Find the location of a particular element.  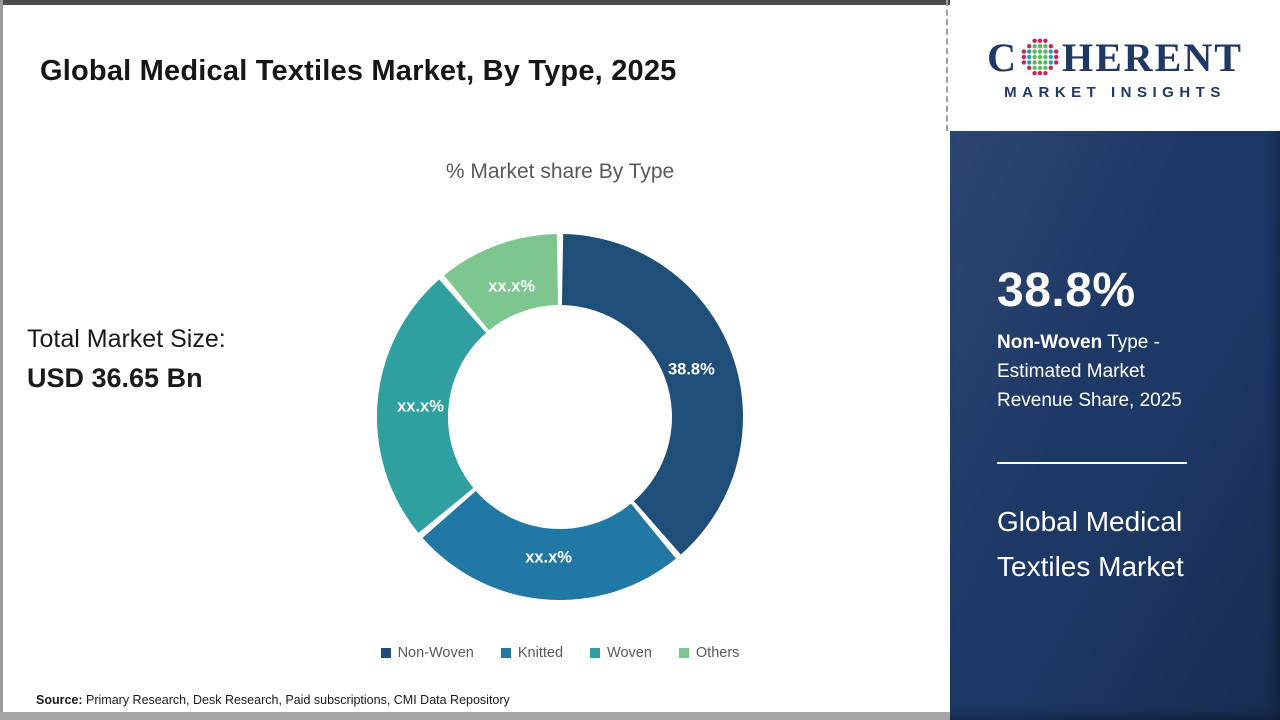

highlight-caption-bold: Non-Woven is located at coordinates (1050, 342).